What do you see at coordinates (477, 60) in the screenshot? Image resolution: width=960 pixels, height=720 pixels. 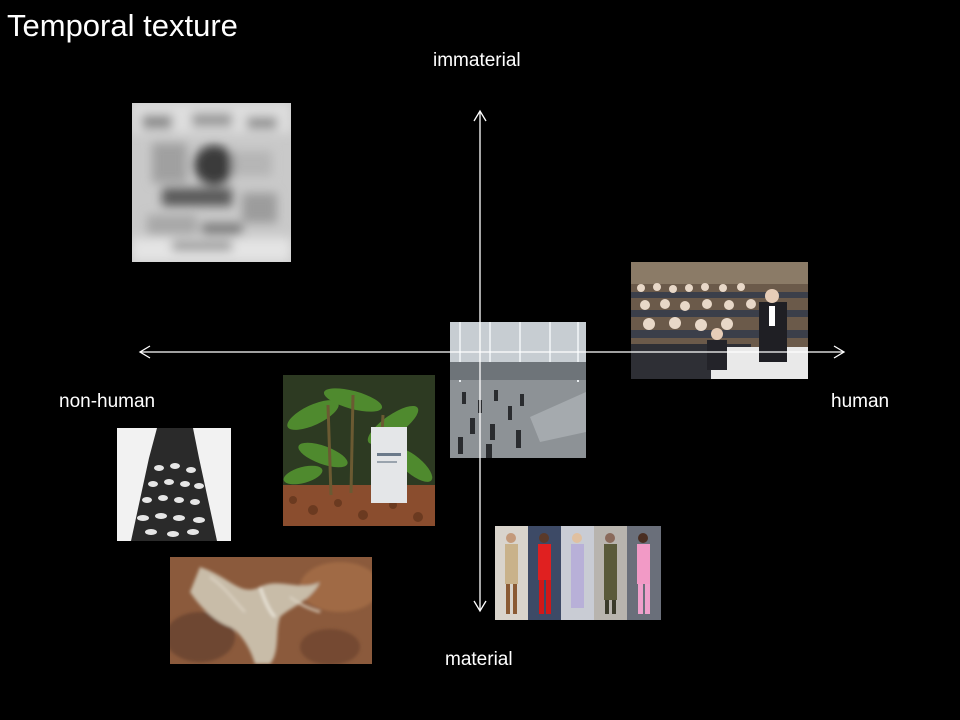 I see `axis-label-immaterial: immaterial` at bounding box center [477, 60].